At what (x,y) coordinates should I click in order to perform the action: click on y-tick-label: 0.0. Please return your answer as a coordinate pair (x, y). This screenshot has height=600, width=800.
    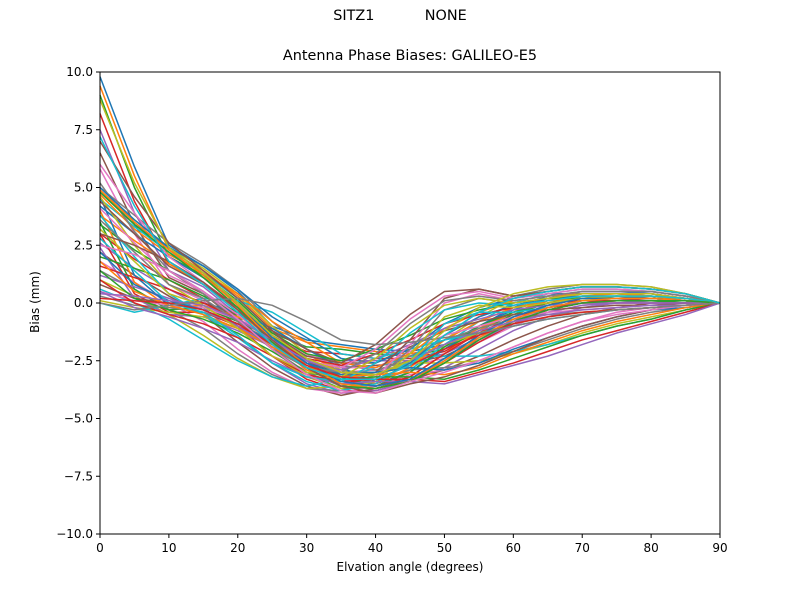
    Looking at the image, I should click on (83, 303).